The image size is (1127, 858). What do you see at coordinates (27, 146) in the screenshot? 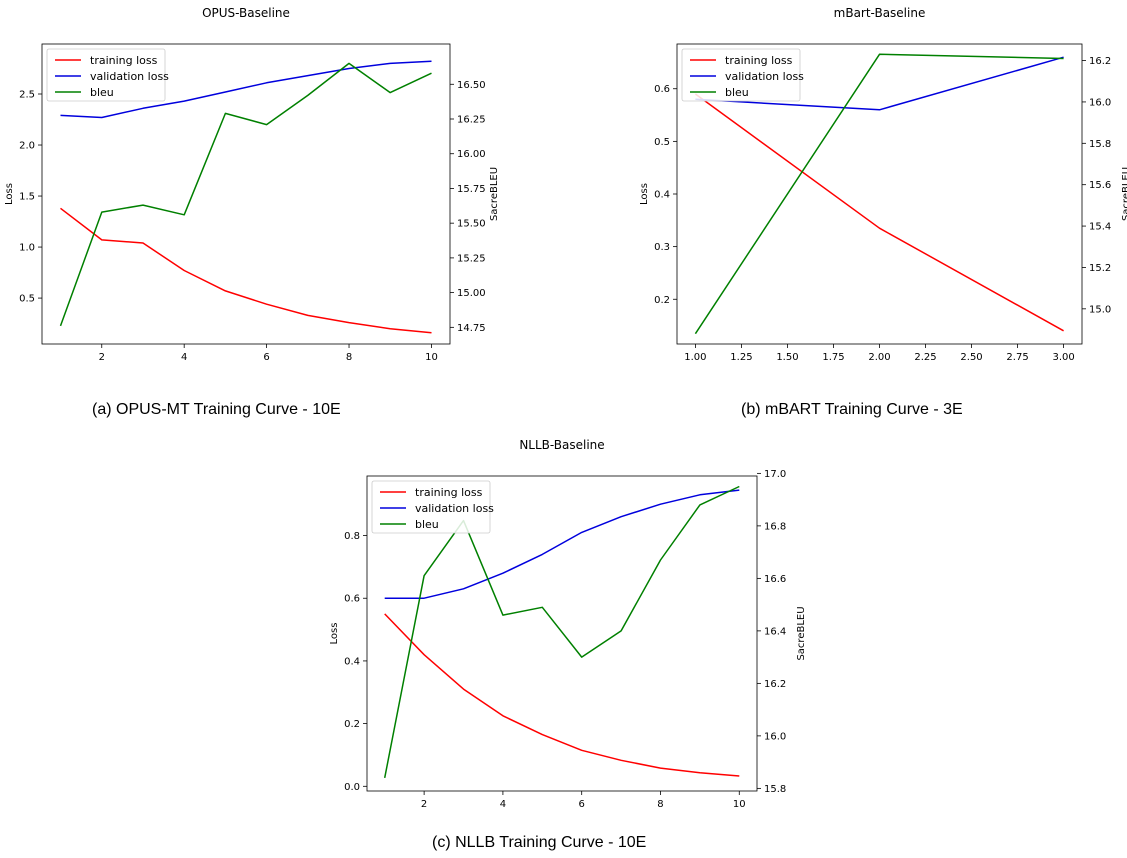
I see `y-tick-label: 2.0` at bounding box center [27, 146].